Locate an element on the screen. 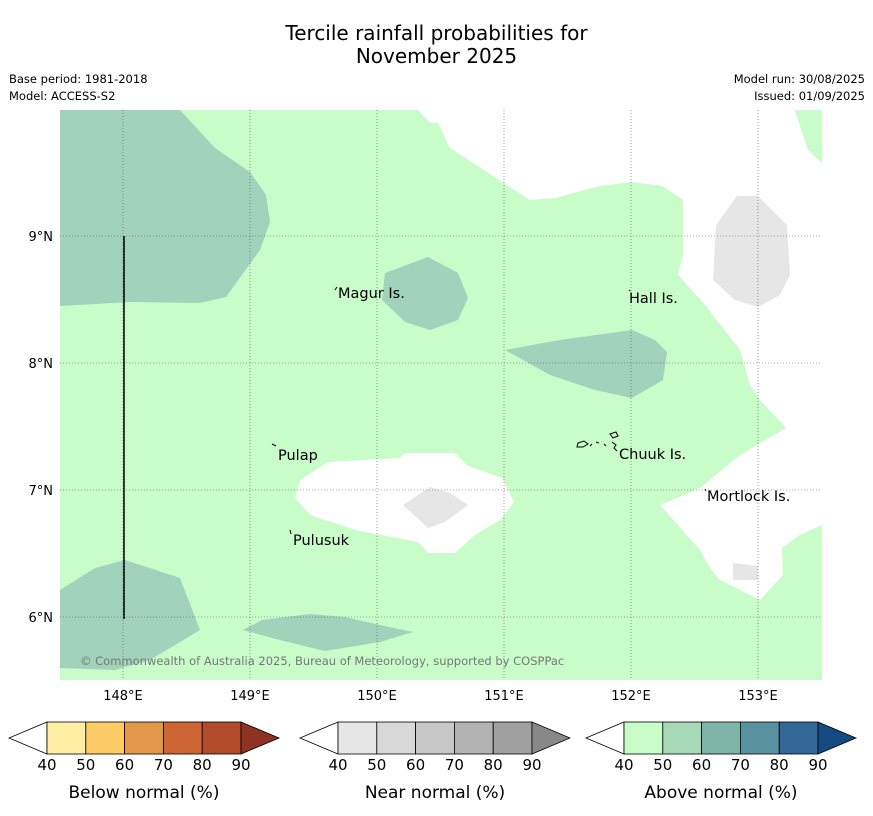 The width and height of the screenshot is (873, 816). above-normal-legend-over-triangle is located at coordinates (837, 738).